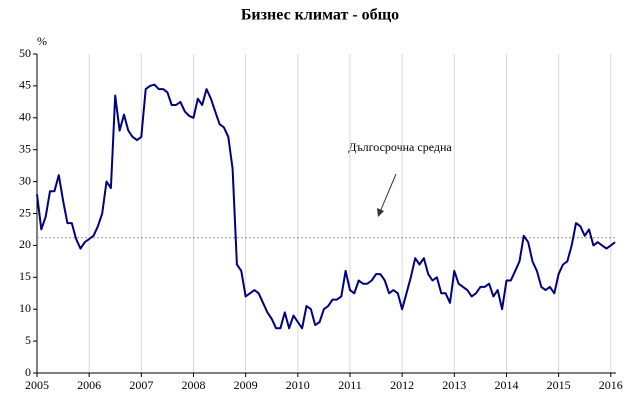 The image size is (635, 405). What do you see at coordinates (611, 385) in the screenshot?
I see `x-tick-label: 2016` at bounding box center [611, 385].